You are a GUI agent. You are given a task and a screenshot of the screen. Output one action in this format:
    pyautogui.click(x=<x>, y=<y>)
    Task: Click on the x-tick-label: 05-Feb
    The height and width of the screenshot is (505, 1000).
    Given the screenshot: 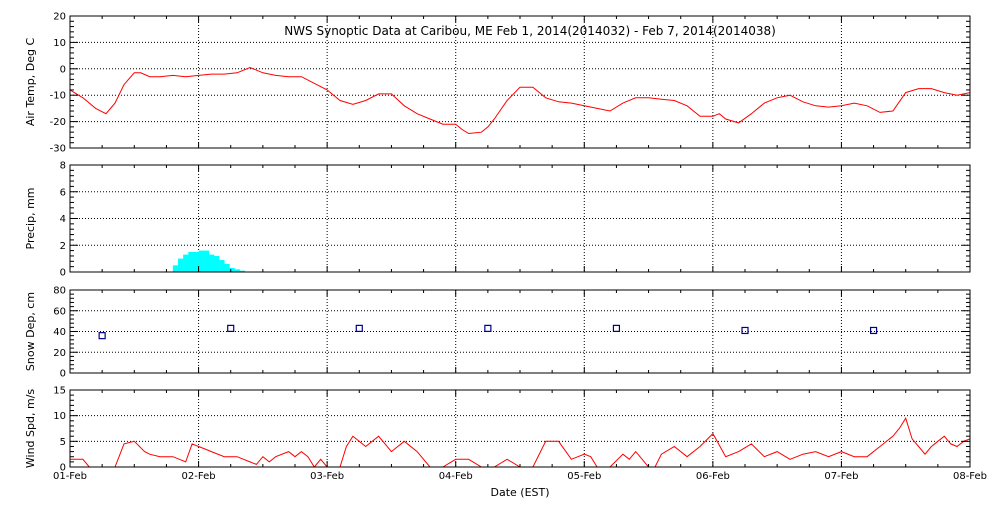 What is the action you would take?
    pyautogui.click(x=584, y=476)
    